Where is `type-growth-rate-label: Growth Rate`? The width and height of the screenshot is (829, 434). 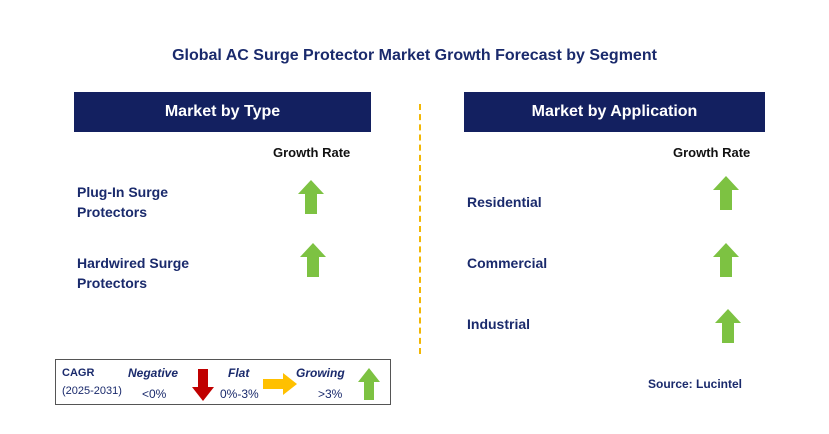
type-growth-rate-label: Growth Rate is located at coordinates (312, 152).